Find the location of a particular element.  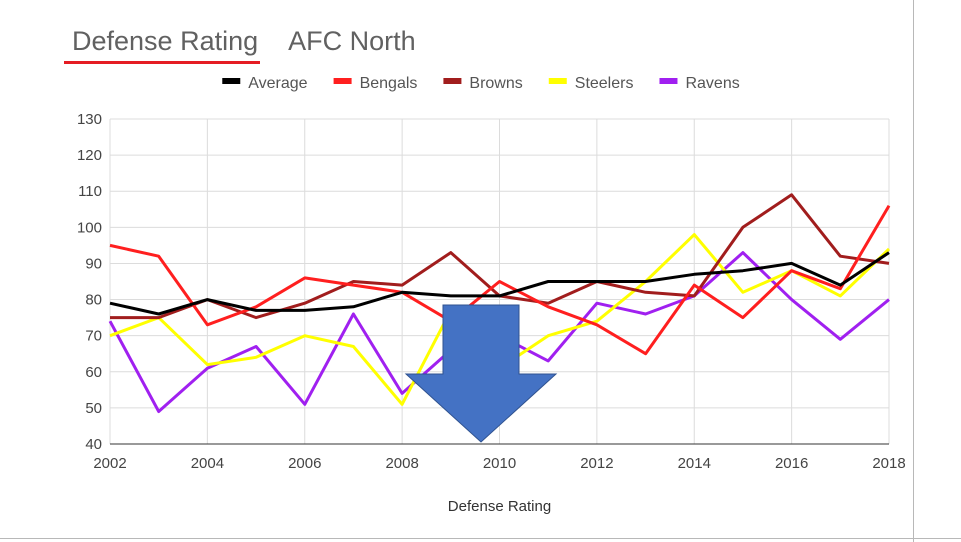

down-arrow-icon is located at coordinates (481, 373).